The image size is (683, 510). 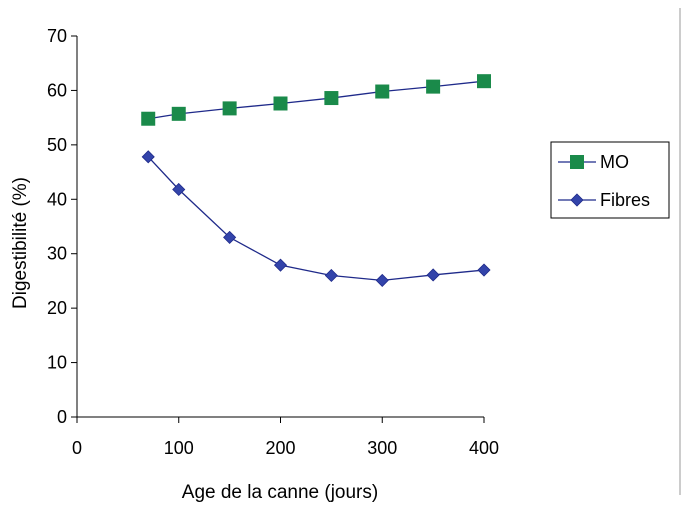 I want to click on x-tick-label: 0, so click(x=77, y=448).